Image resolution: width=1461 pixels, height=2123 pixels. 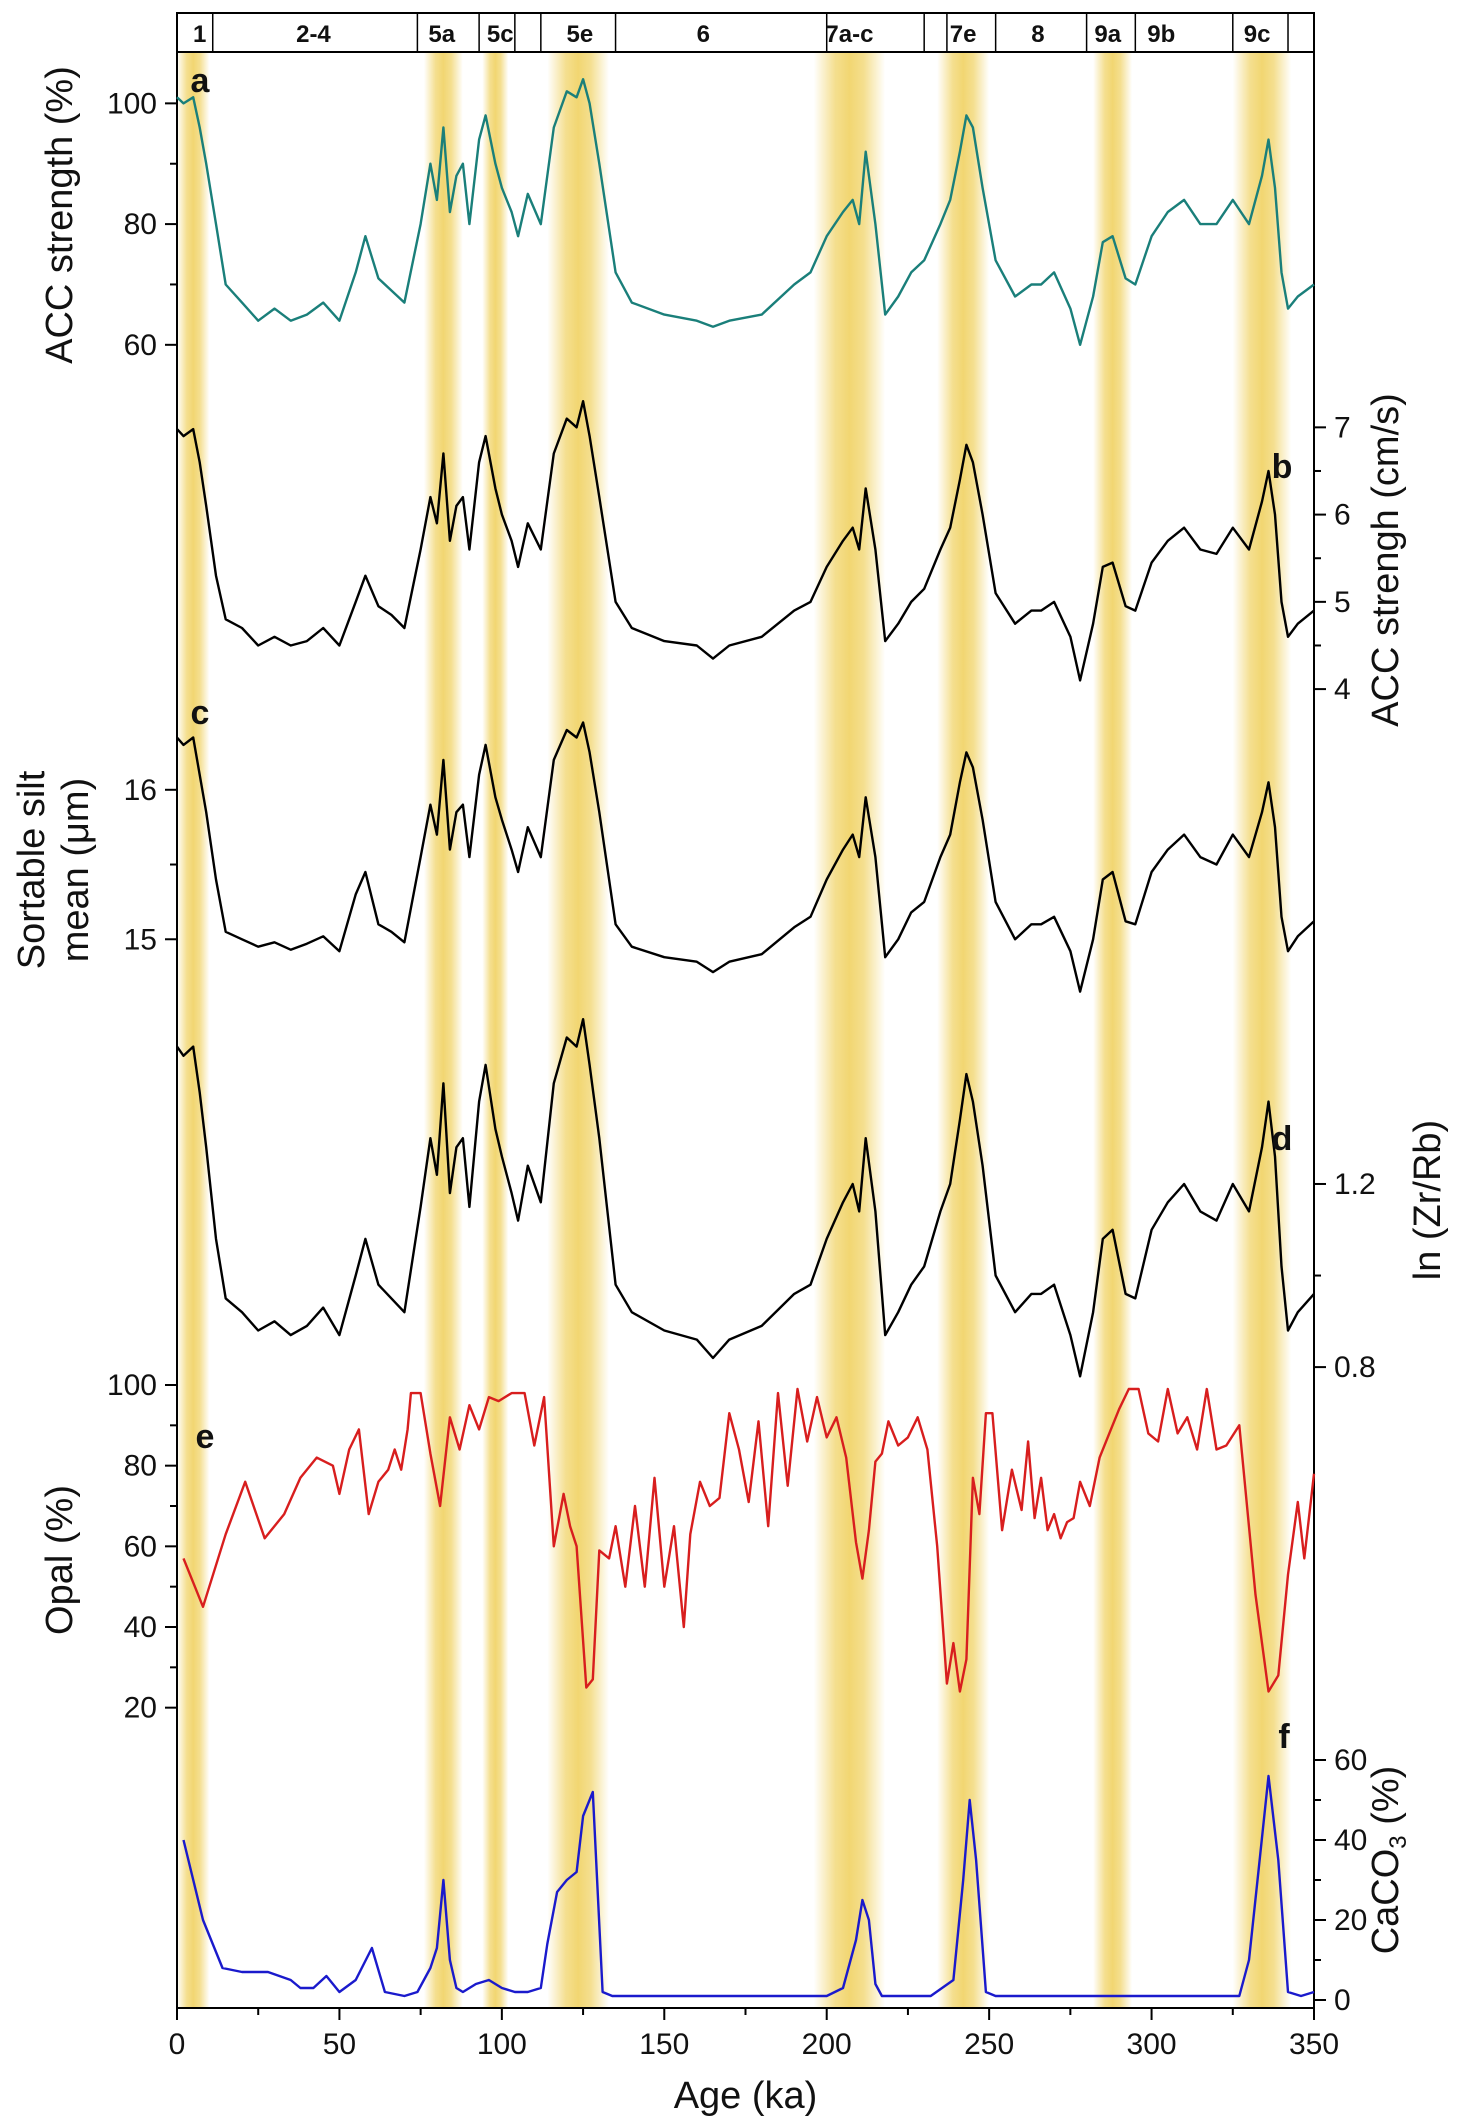 What do you see at coordinates (745, 857) in the screenshot?
I see `series-line-c` at bounding box center [745, 857].